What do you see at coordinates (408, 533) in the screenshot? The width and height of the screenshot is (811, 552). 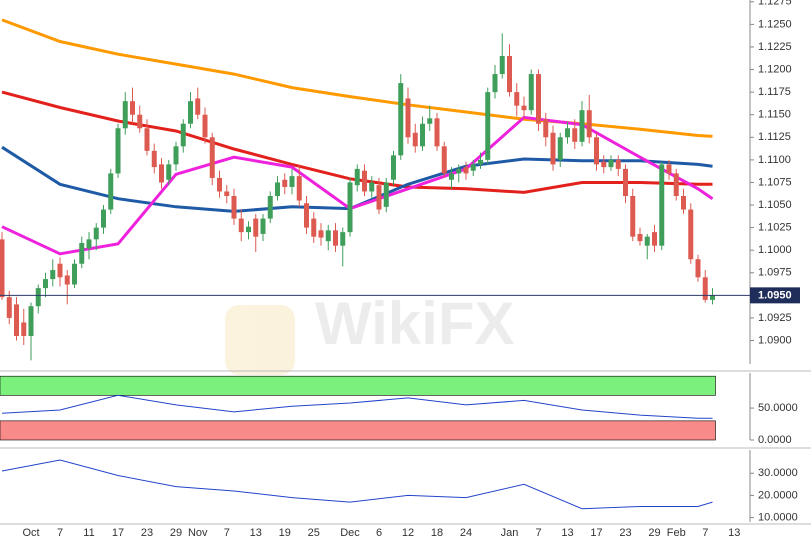 I see `x-tick-label: 12` at bounding box center [408, 533].